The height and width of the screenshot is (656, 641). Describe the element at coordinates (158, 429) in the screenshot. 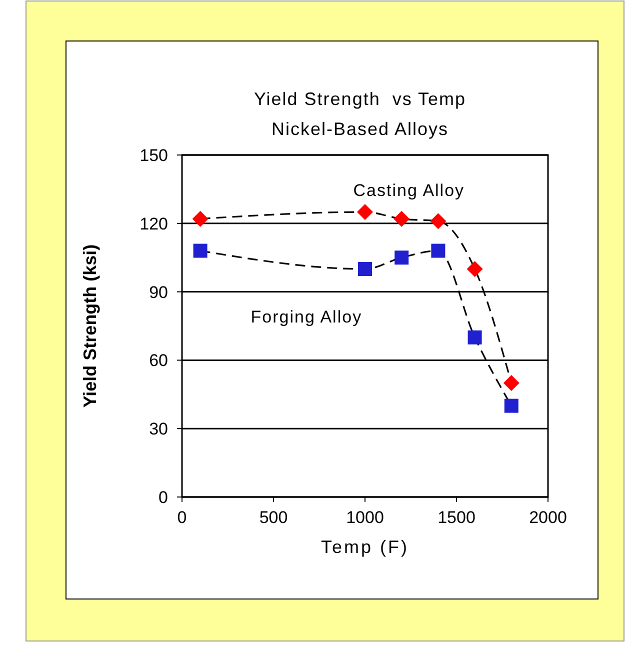

I see `y-tick-label: 30` at that location.